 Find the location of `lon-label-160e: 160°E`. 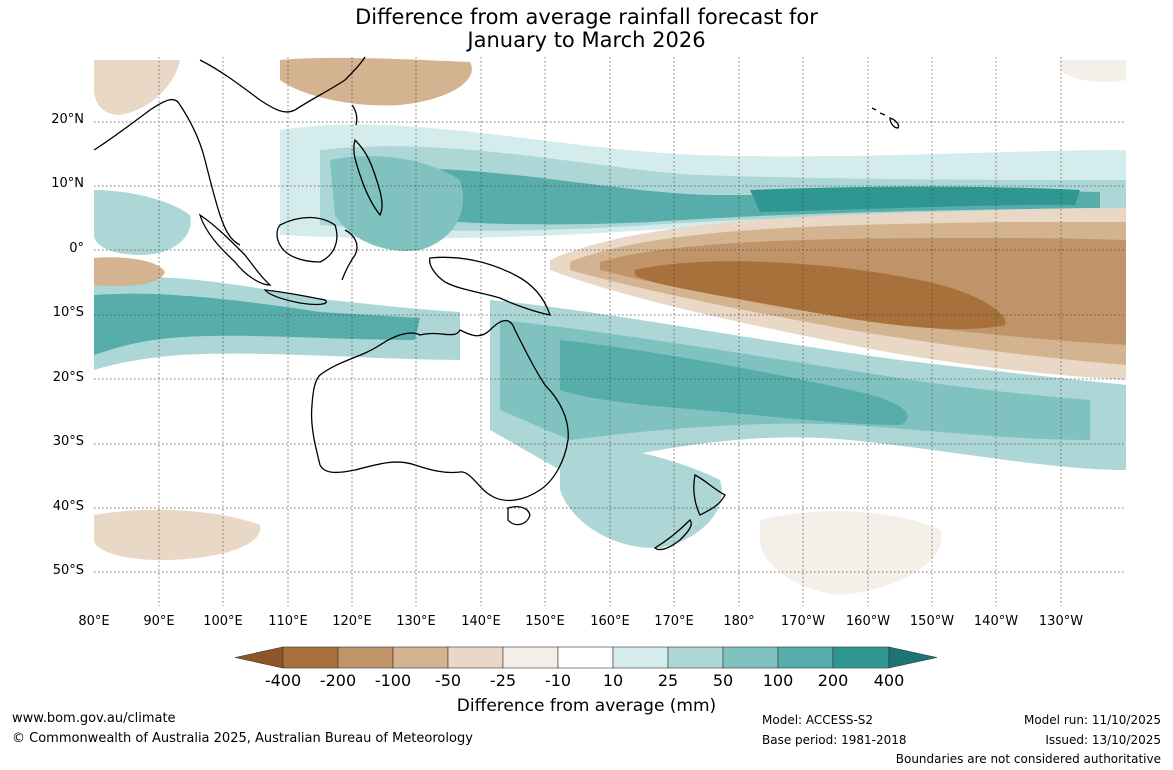

lon-label-160e: 160°E is located at coordinates (610, 621).